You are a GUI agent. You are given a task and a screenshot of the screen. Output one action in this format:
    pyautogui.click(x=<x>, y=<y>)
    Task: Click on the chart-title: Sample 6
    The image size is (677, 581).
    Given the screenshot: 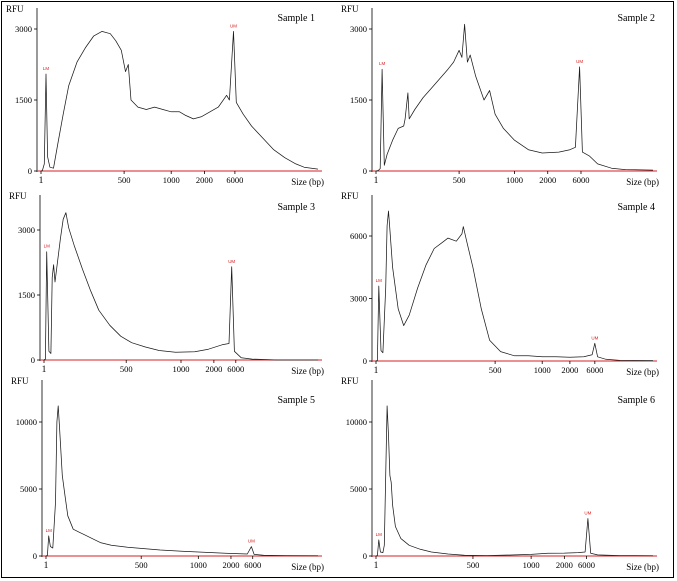 What is the action you would take?
    pyautogui.click(x=637, y=400)
    